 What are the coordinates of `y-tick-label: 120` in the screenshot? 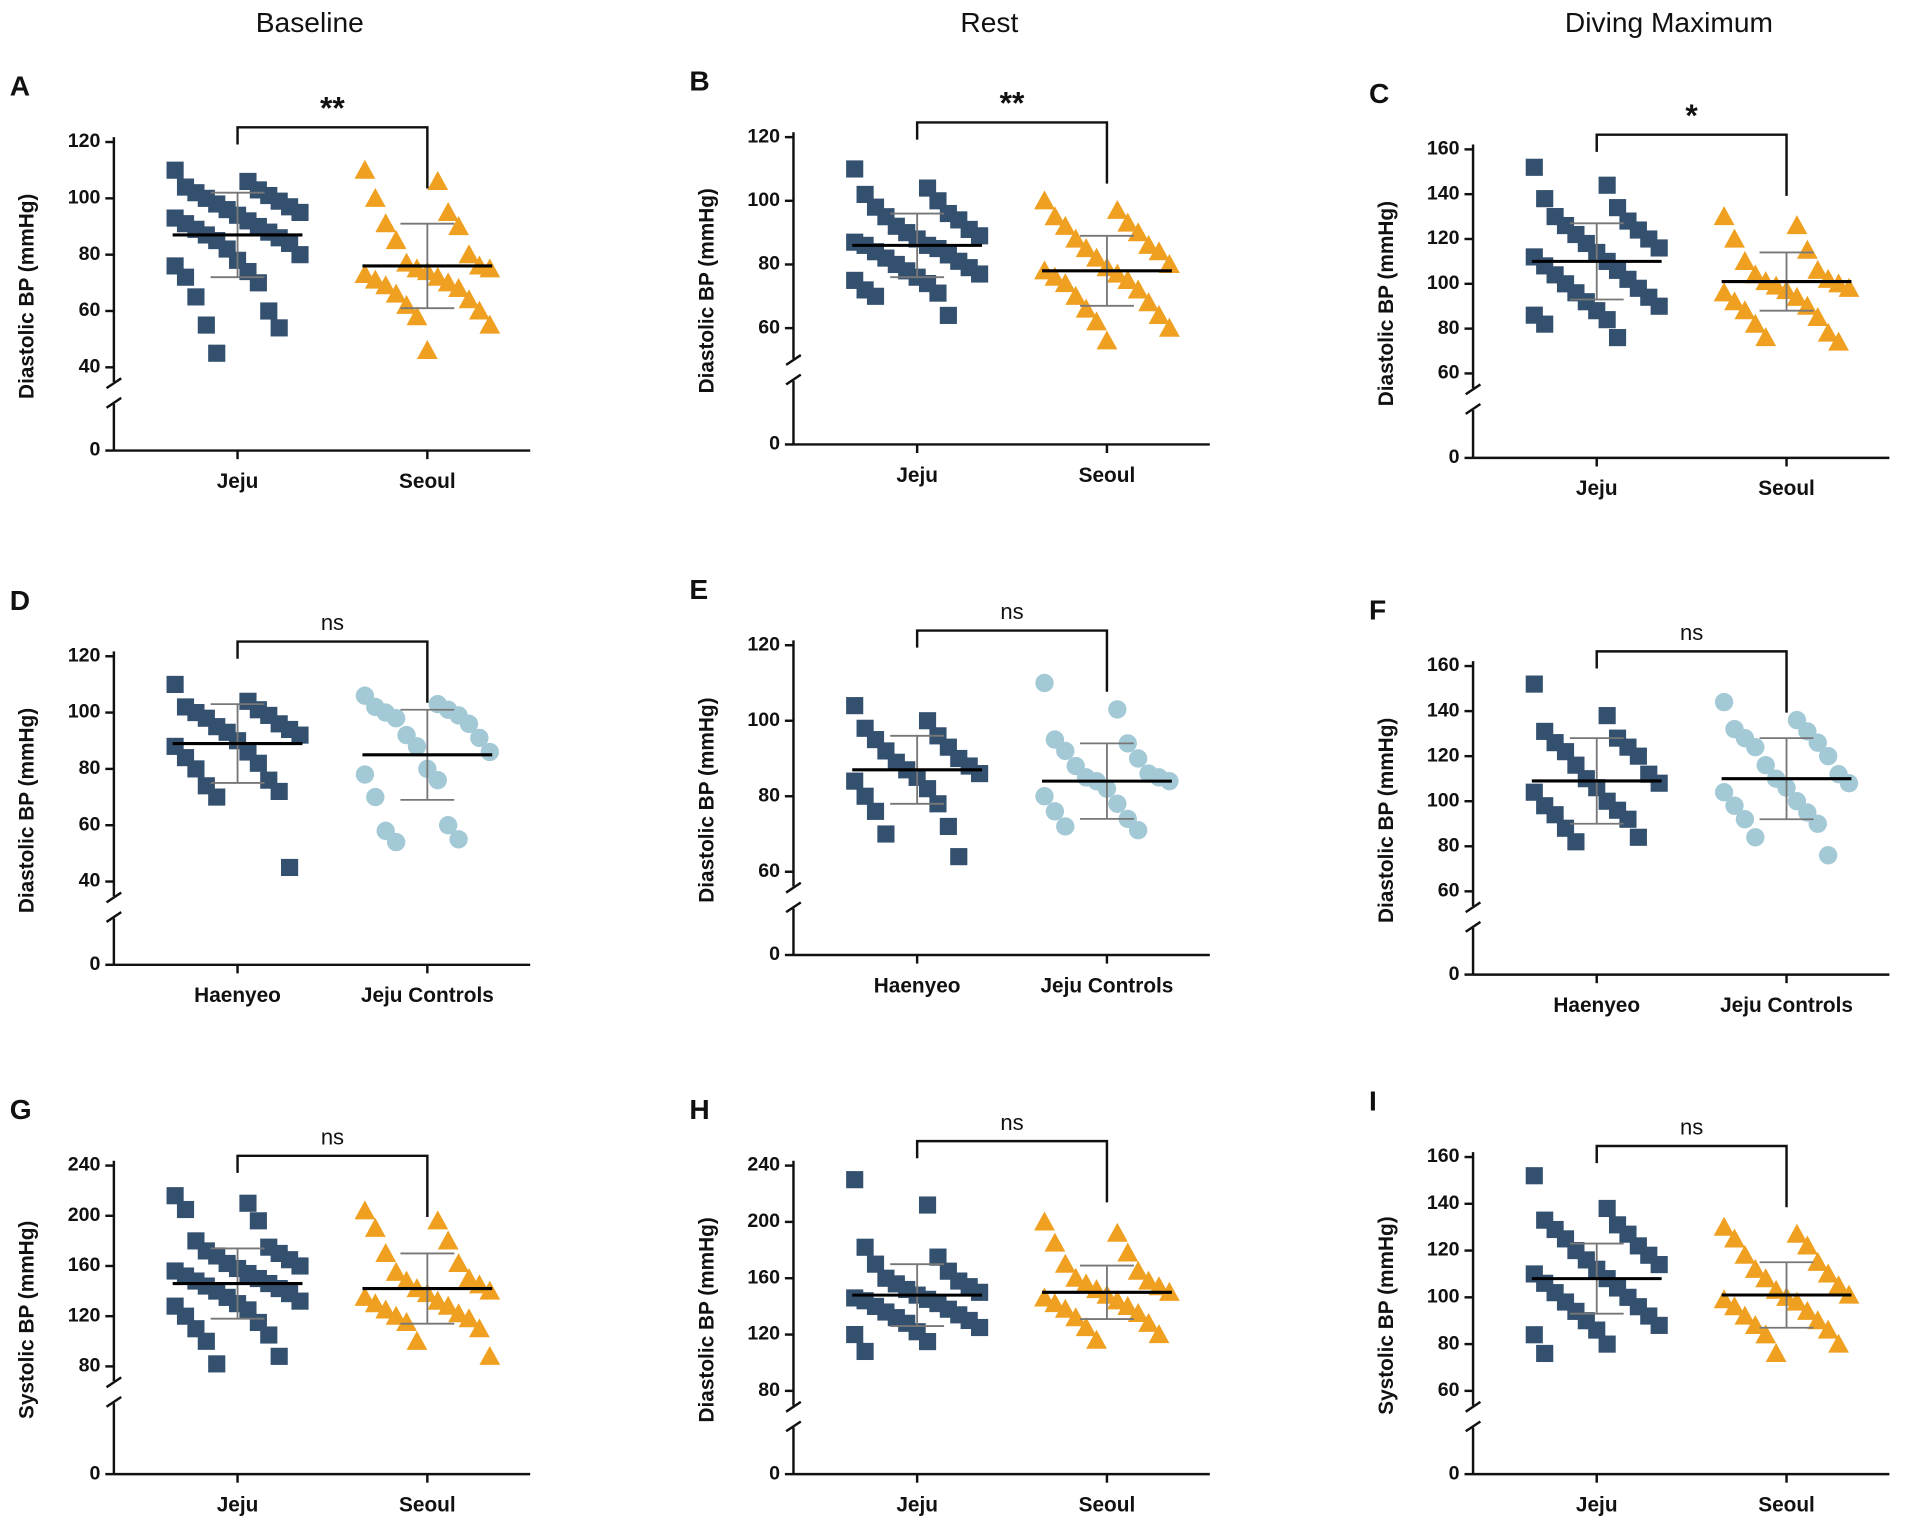 It's located at (763, 1334).